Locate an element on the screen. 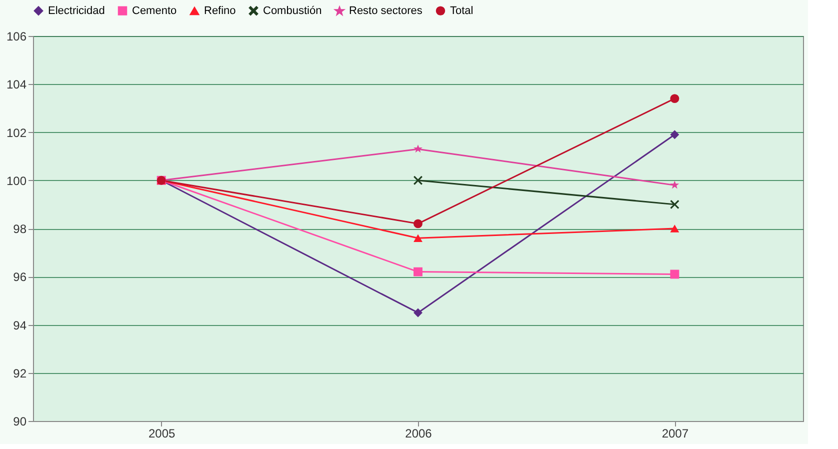 Image resolution: width=838 pixels, height=449 pixels. y-tick-label: 98 is located at coordinates (20, 229).